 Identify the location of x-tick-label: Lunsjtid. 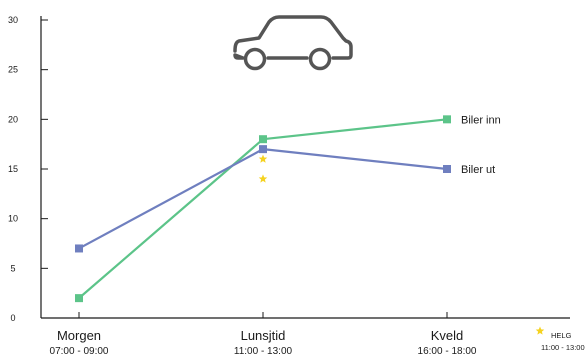
(263, 335).